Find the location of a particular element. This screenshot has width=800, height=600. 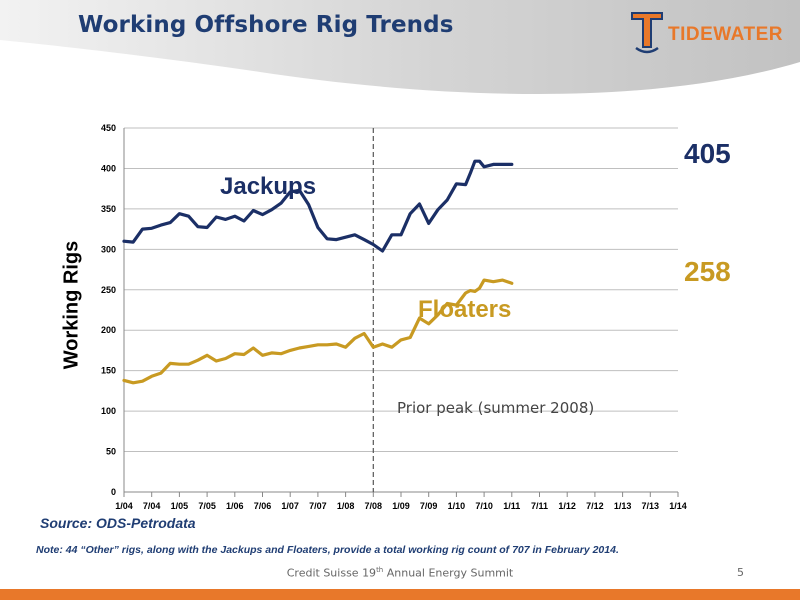

x-tick-label: 1/10 is located at coordinates (457, 506).